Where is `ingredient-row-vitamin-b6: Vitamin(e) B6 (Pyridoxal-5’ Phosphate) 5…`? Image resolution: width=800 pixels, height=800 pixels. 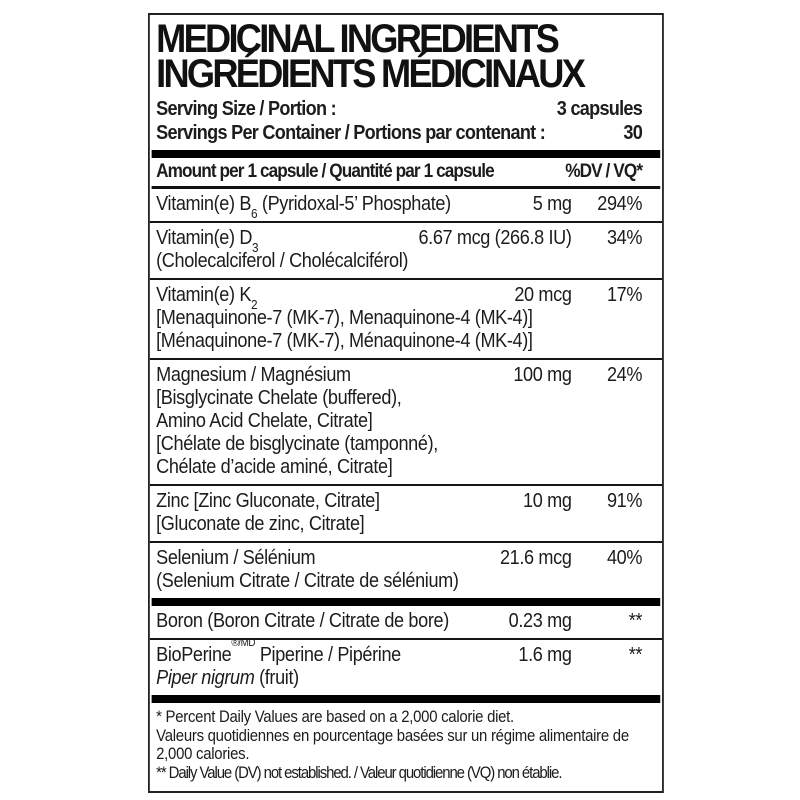
ingredient-row-vitamin-b6: Vitamin(e) B6 (Pyridoxal-5’ Phosphate) 5… is located at coordinates (406, 205).